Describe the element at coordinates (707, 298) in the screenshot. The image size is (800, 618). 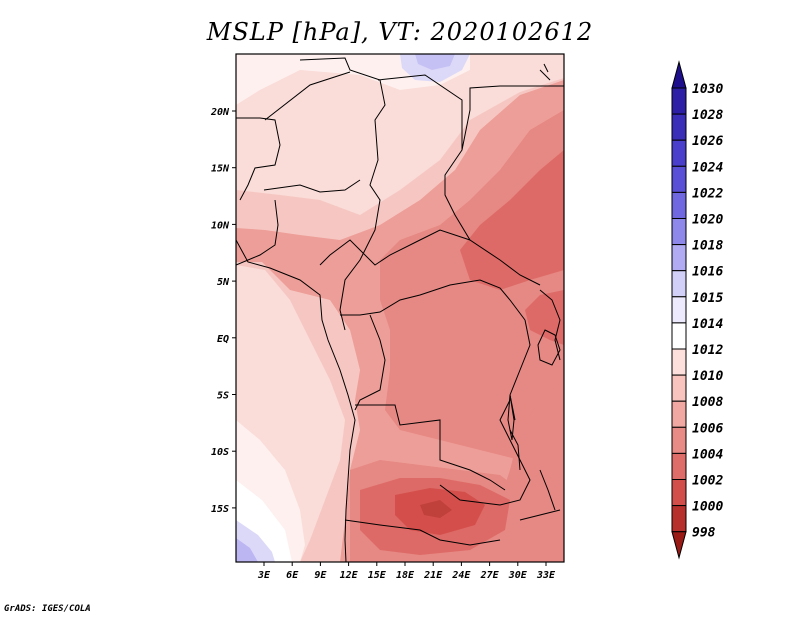
I see `colorbar-label: 1015` at that location.